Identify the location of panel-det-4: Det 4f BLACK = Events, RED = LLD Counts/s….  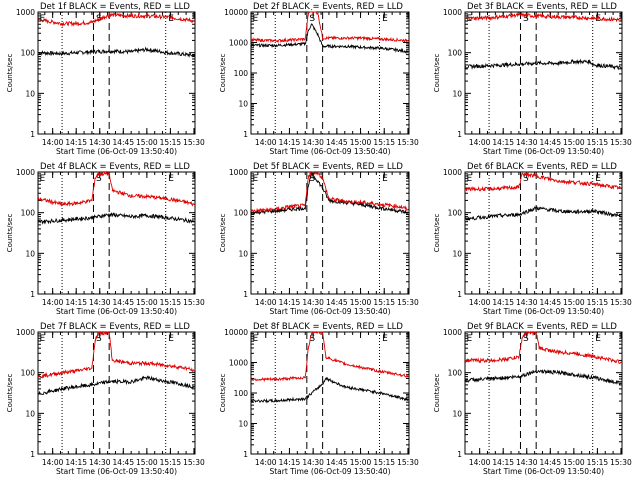
(105, 239).